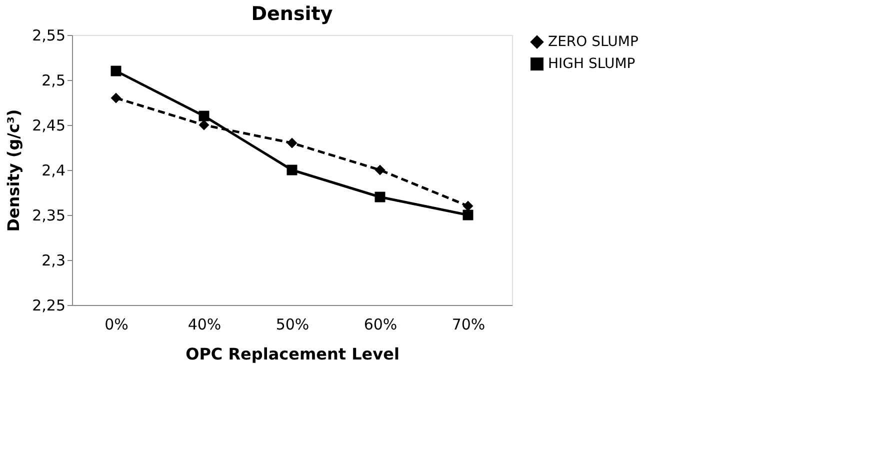 Image resolution: width=877 pixels, height=465 pixels. What do you see at coordinates (592, 64) in the screenshot?
I see `legend-label: HIGH SLUMP` at bounding box center [592, 64].